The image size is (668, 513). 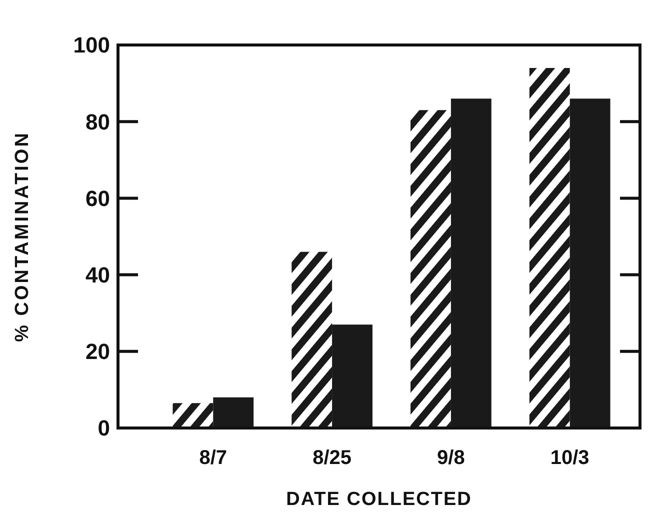 What do you see at coordinates (22, 236) in the screenshot?
I see `y-axis-title: % CONTAMINATION` at bounding box center [22, 236].